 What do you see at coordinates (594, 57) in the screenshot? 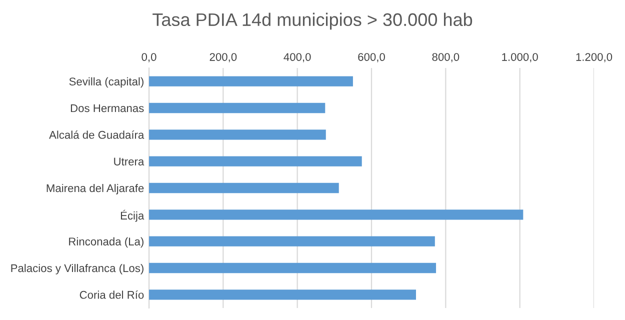
I see `x-tick-label: 1.200,0` at bounding box center [594, 57].